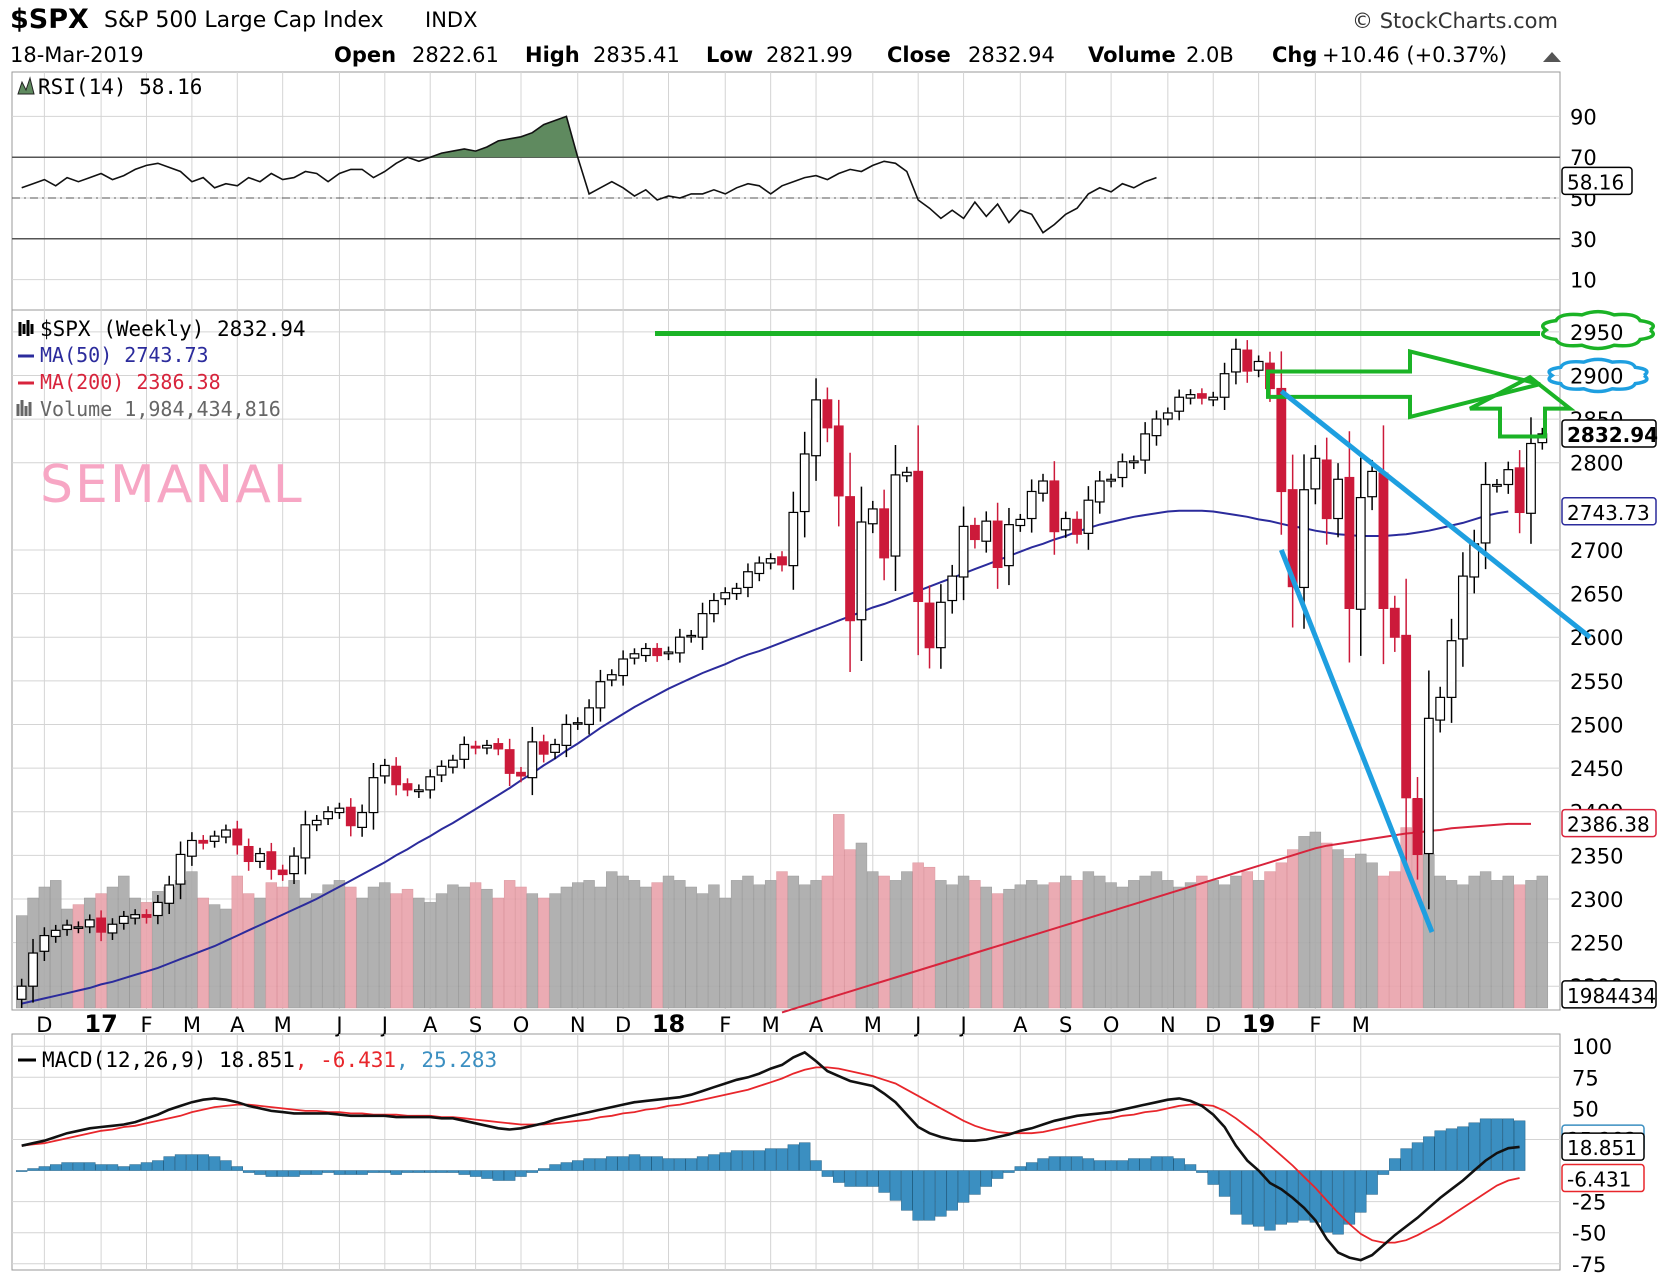  Describe the element at coordinates (917, 1025) in the screenshot. I see `x-label-18: J` at that location.